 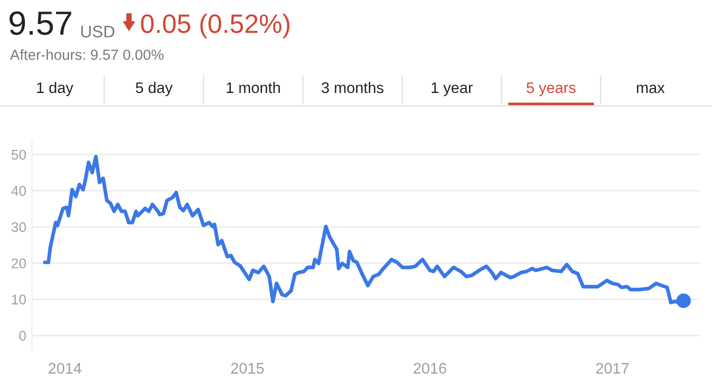 What do you see at coordinates (19, 227) in the screenshot?
I see `y-tick-label: 30` at bounding box center [19, 227].